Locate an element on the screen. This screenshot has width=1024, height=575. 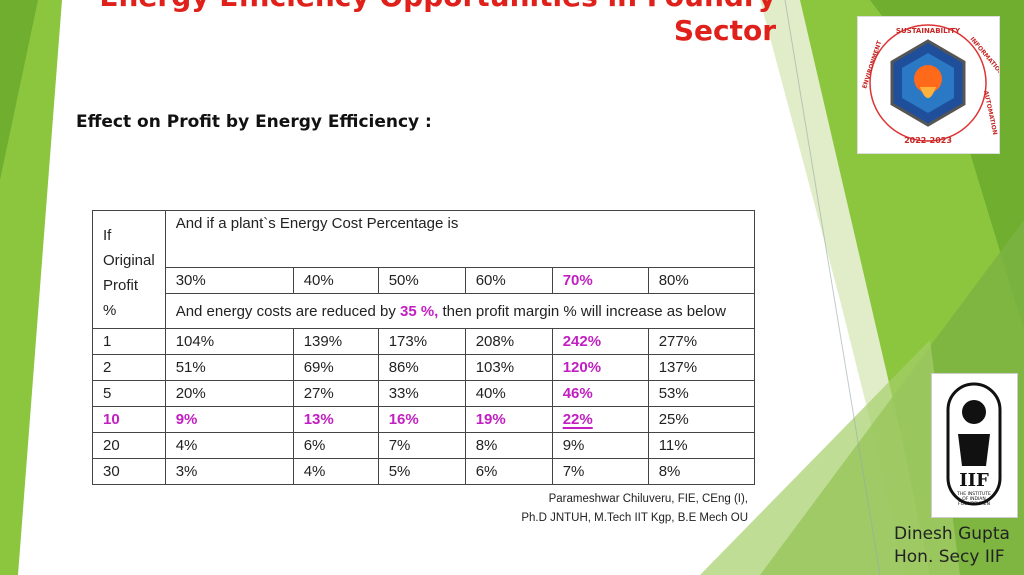
corner-line: Original is located at coordinates (129, 260).